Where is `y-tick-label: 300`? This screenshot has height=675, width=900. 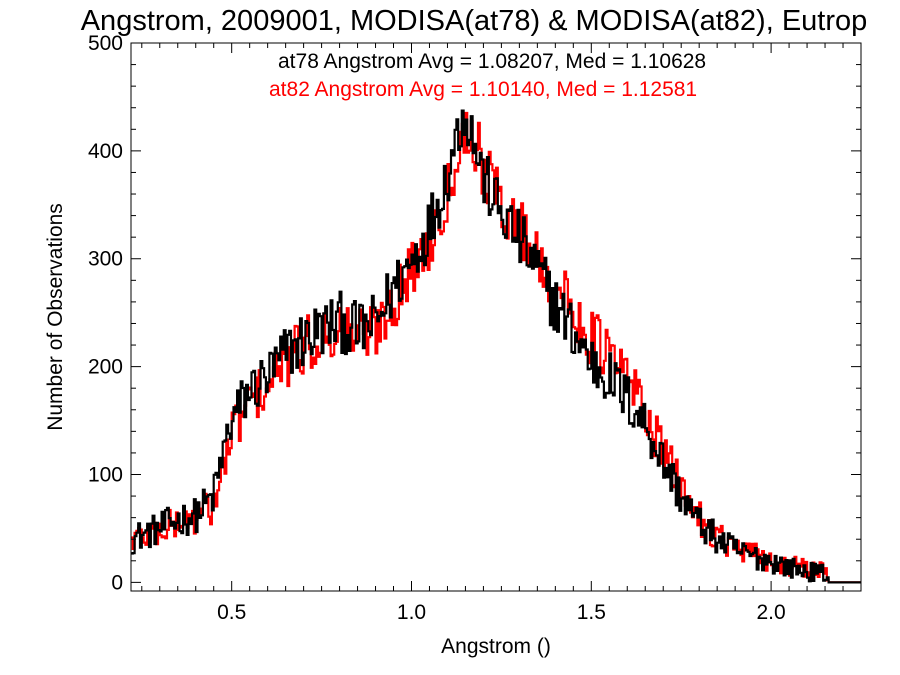
y-tick-label: 300 is located at coordinates (105, 259).